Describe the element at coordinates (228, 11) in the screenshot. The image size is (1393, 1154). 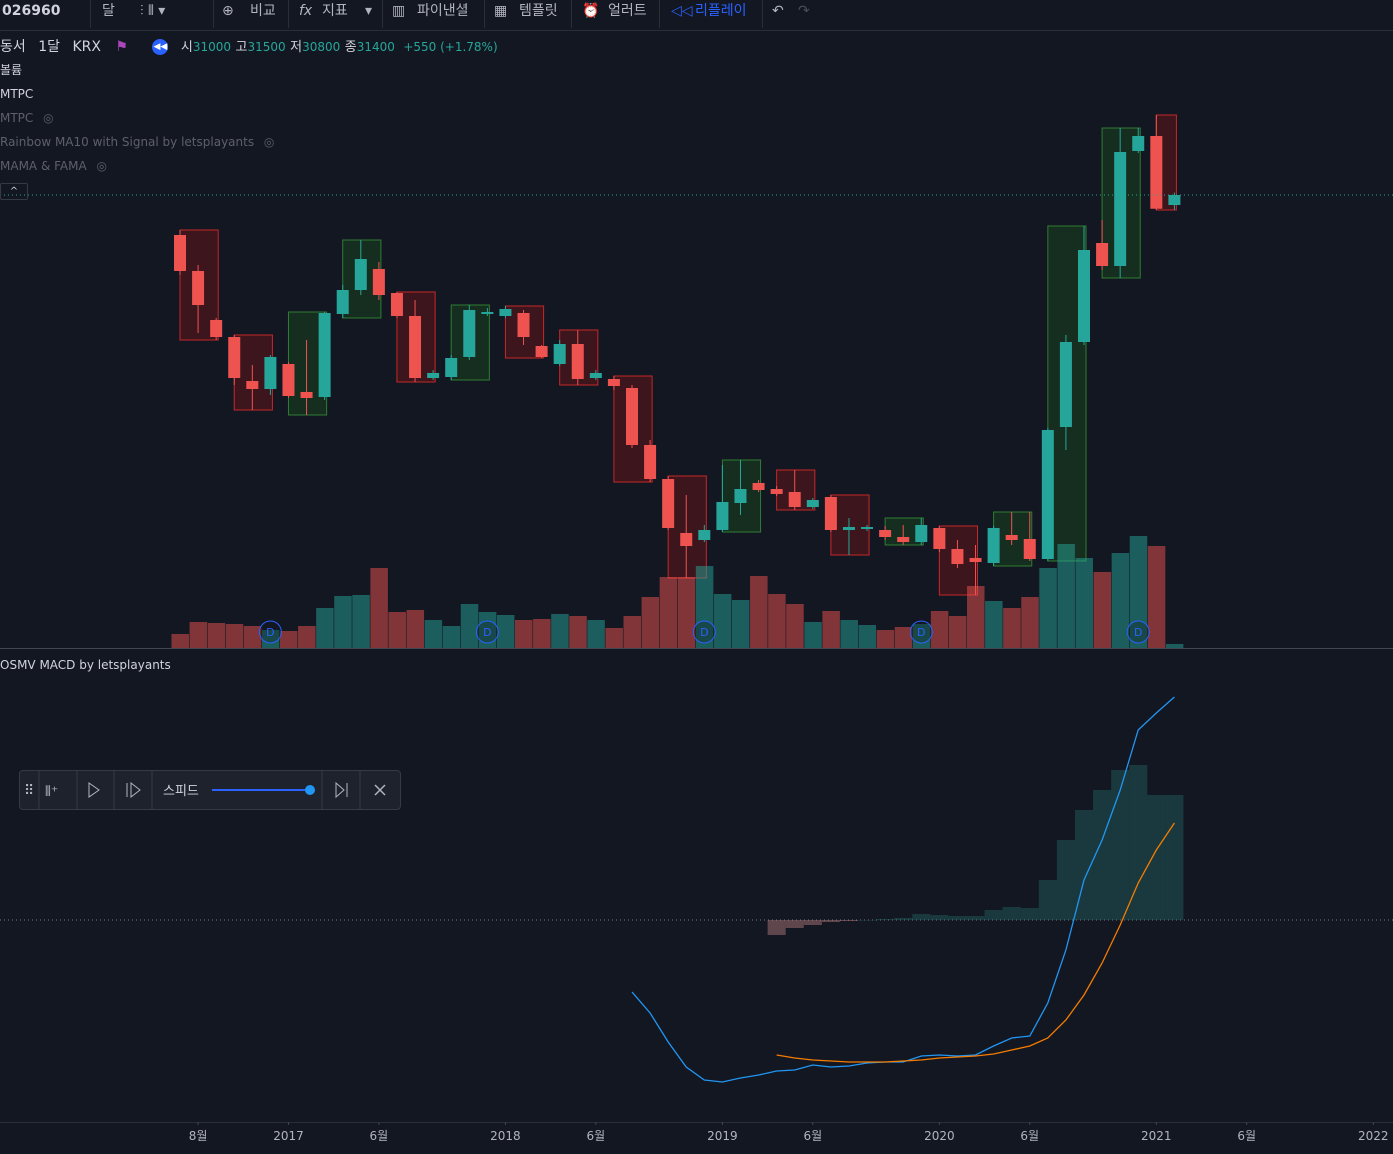
I see `compare-icon: ⊕` at that location.